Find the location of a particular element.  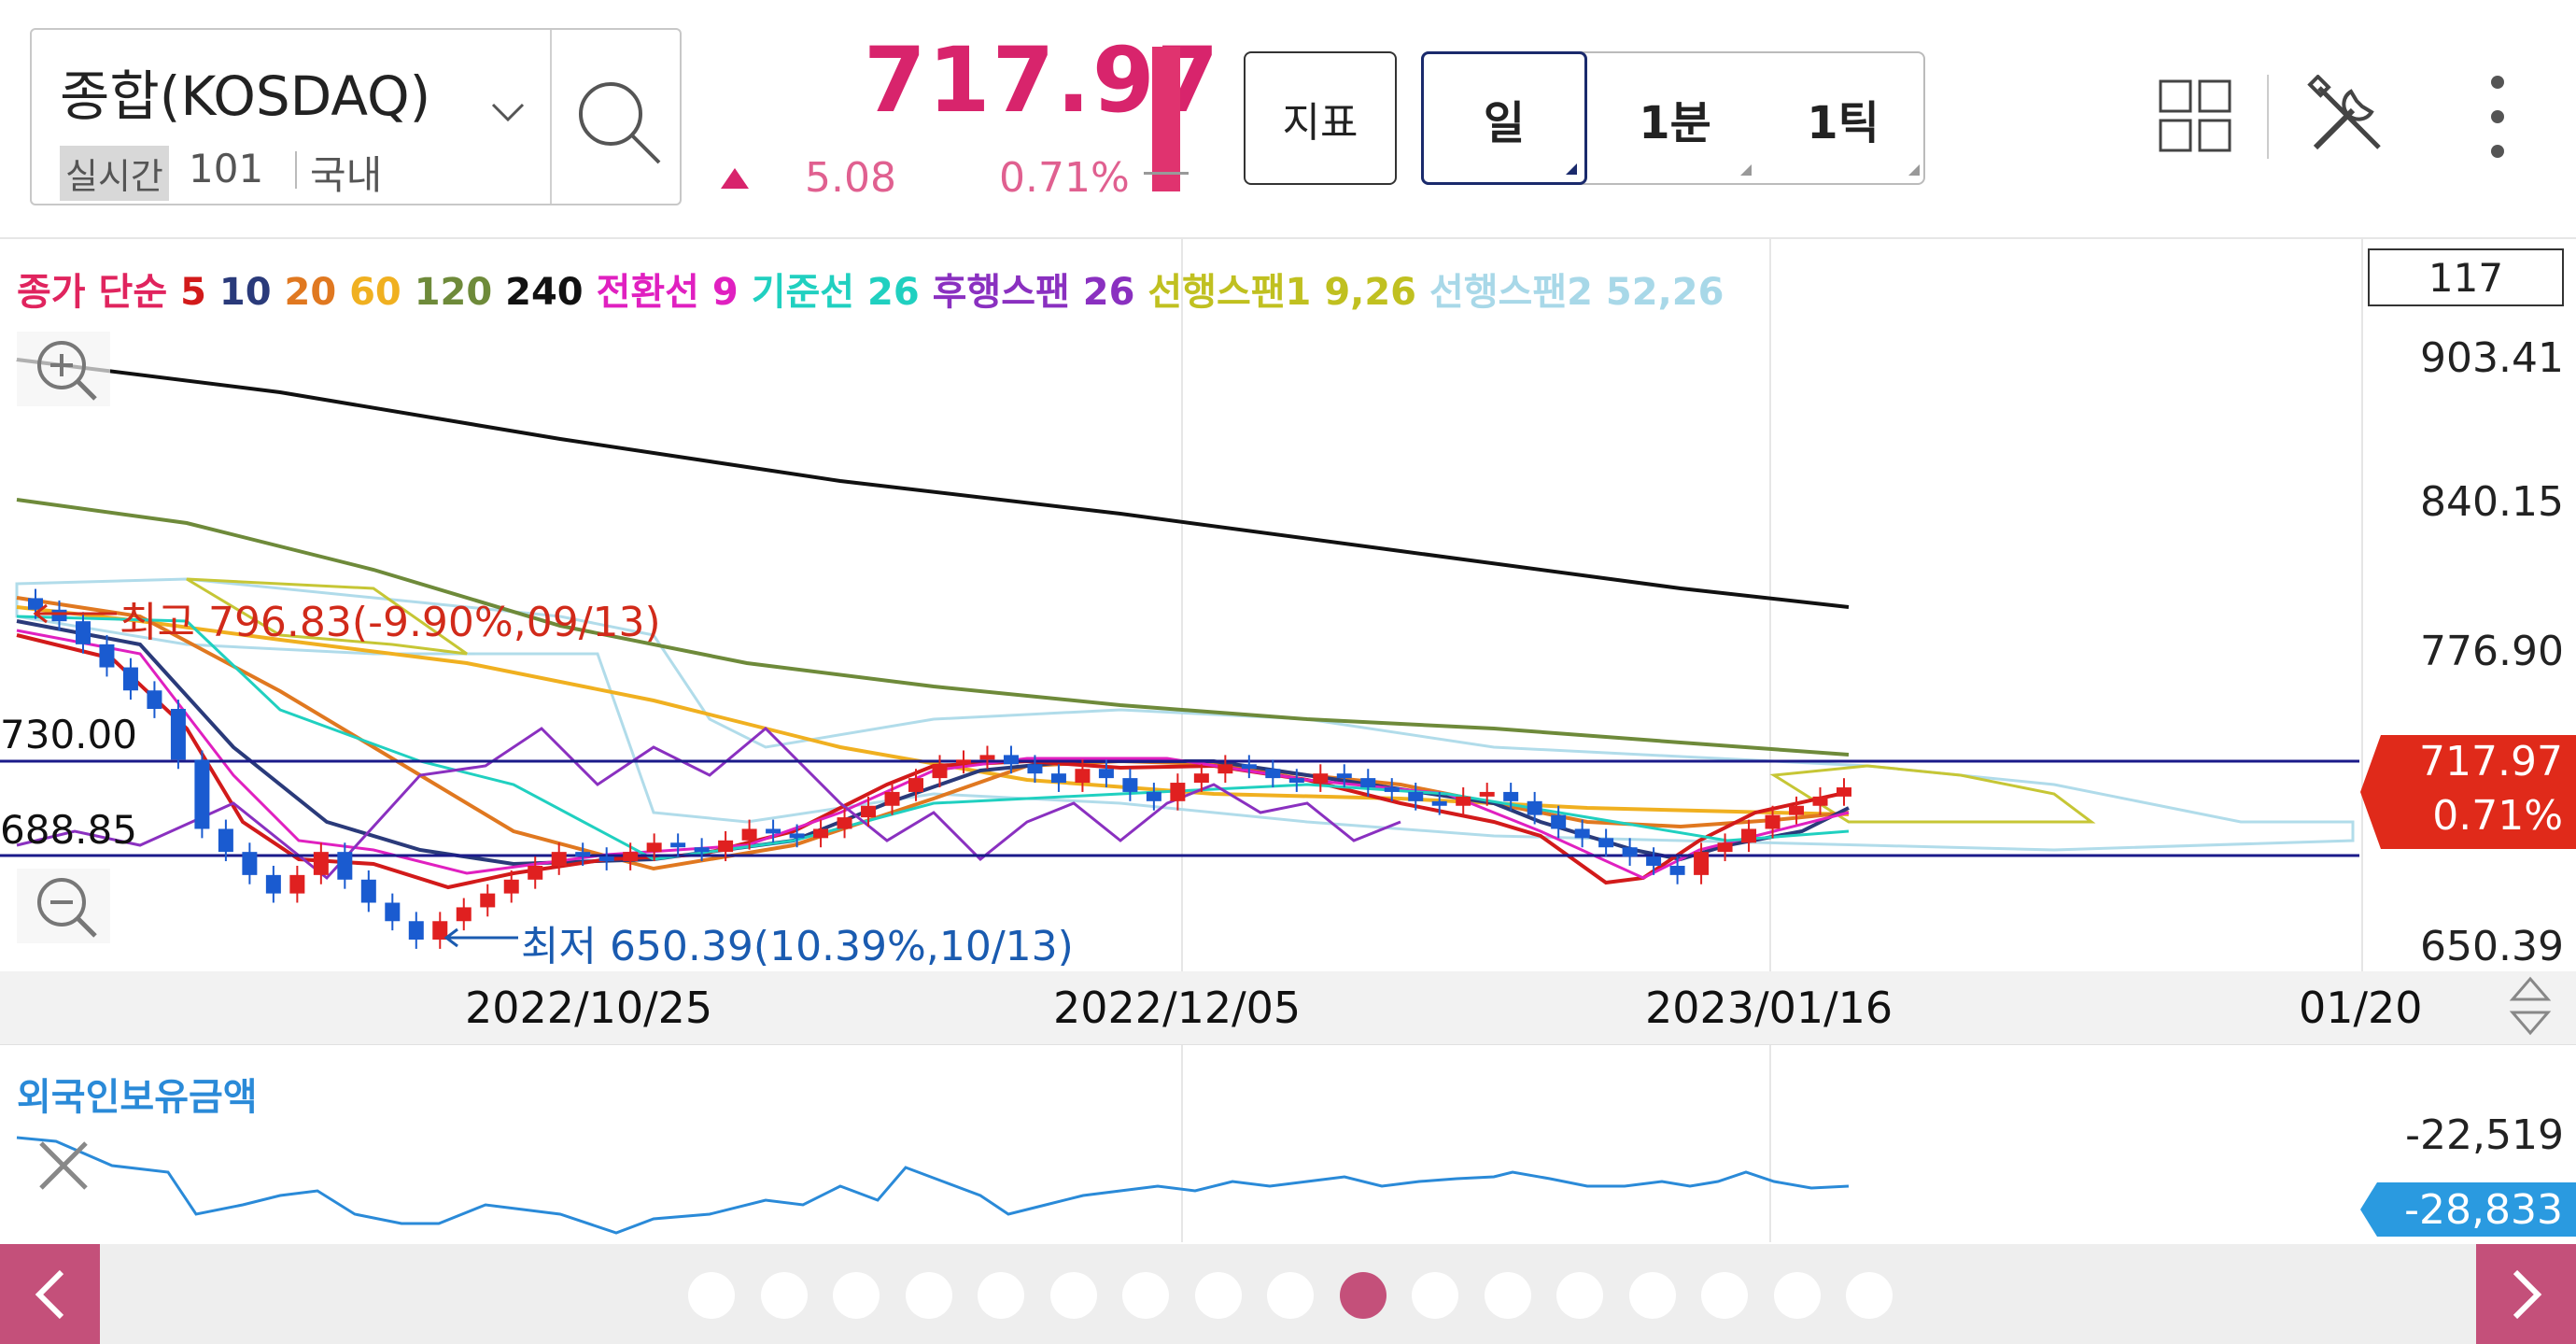

more-vertical-icon is located at coordinates (2498, 117).